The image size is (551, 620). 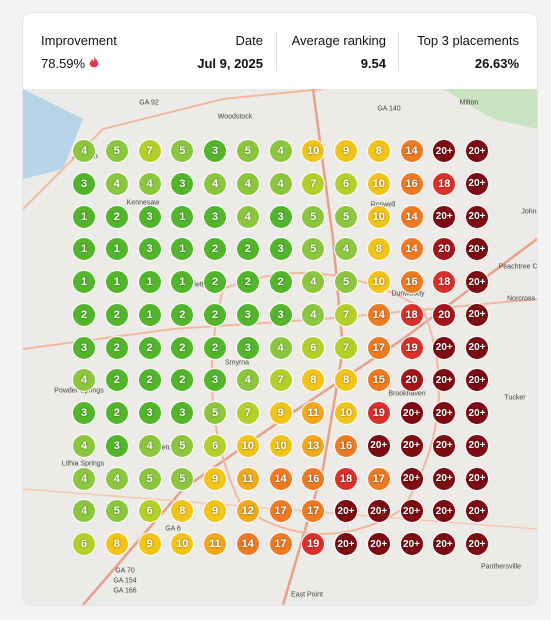 What do you see at coordinates (63, 63) in the screenshot?
I see `stat-value: 78.59%` at bounding box center [63, 63].